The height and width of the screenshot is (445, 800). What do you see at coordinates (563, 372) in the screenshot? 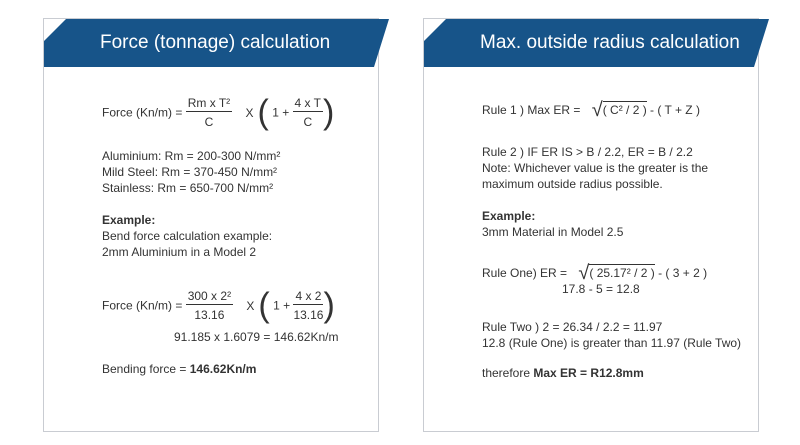
I see `final-result: therefore Max ER = R12.8mm` at bounding box center [563, 372].